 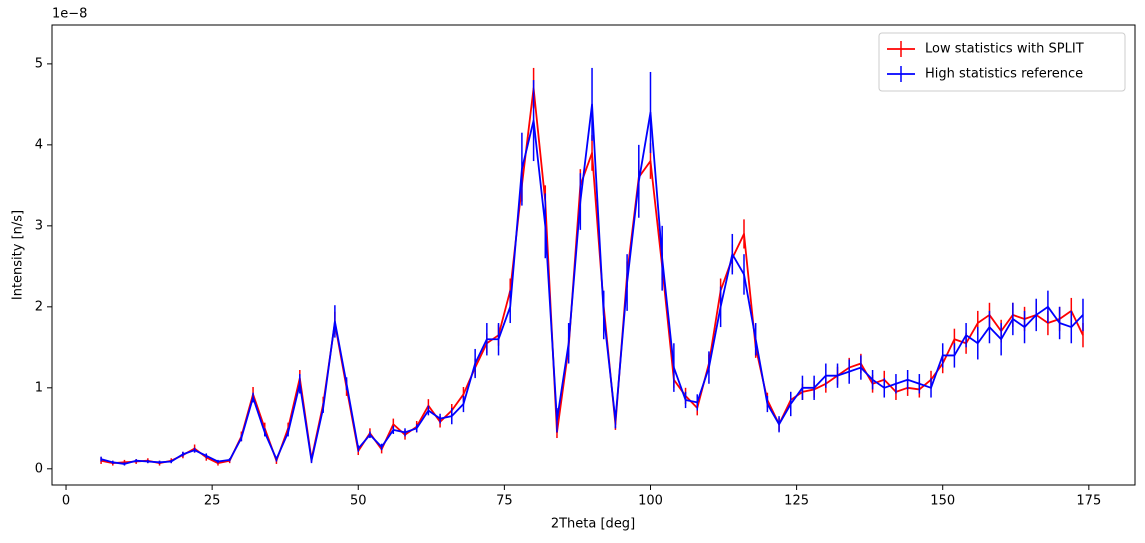 I want to click on x-tick-label: 25, so click(x=212, y=501).